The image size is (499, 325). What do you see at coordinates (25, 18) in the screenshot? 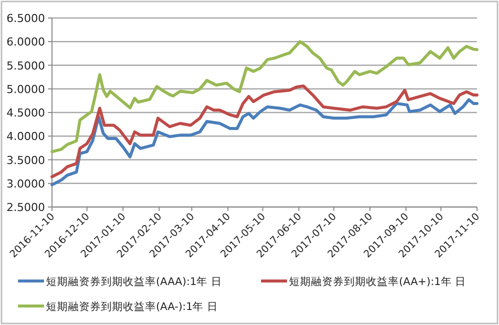
I see `y-tick-label: 6.5000` at bounding box center [25, 18].